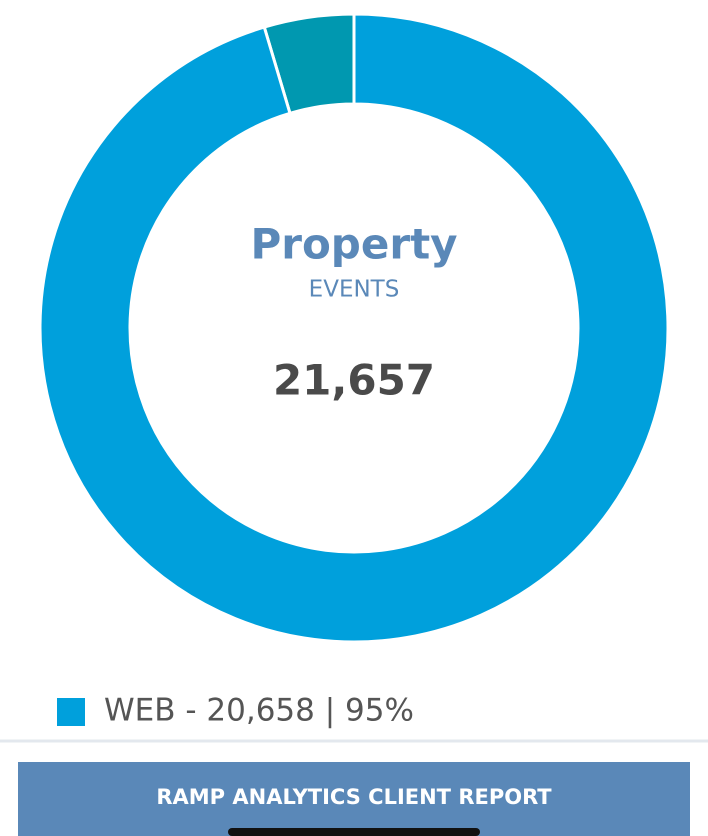 Image resolution: width=708 pixels, height=836 pixels. Describe the element at coordinates (353, 244) in the screenshot. I see `center-title: Property` at that location.